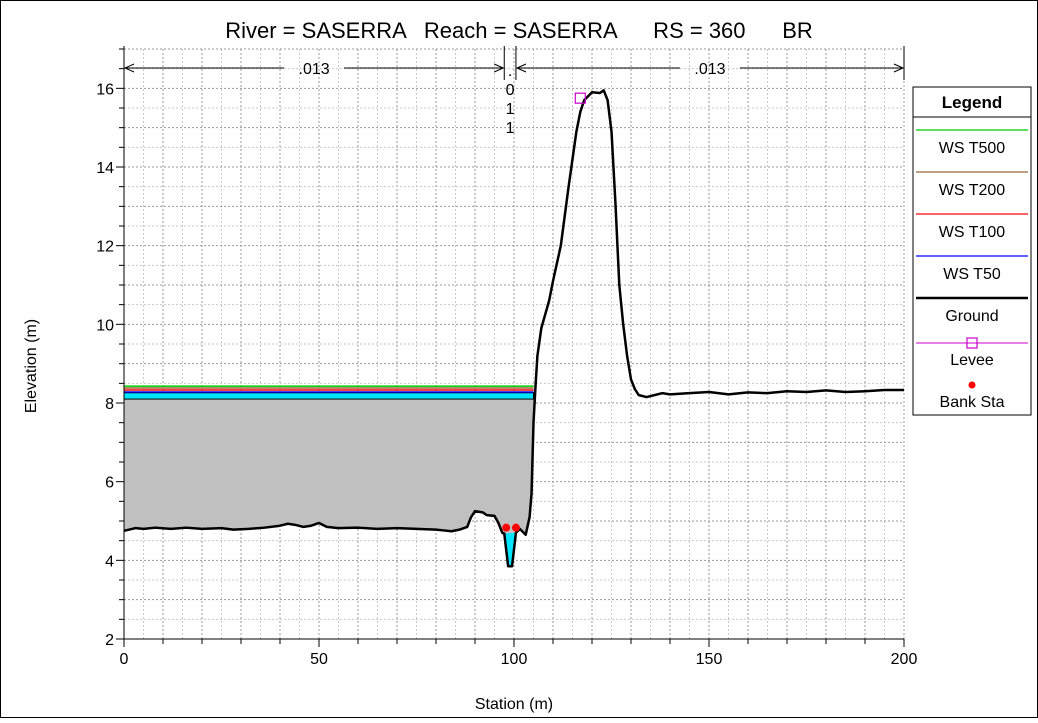 This screenshot has width=1038, height=723. I want to click on legend-label-ws-t100: WS T100, so click(972, 232).